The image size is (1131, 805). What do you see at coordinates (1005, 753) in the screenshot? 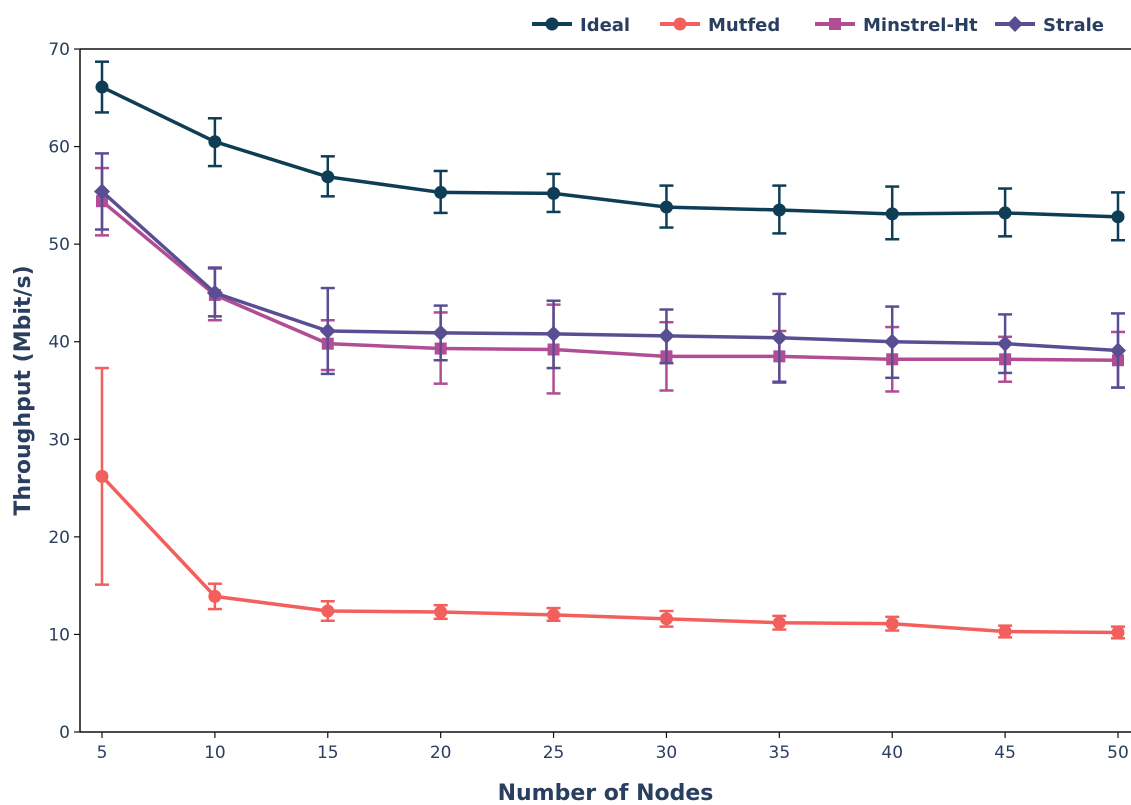
I see `x-tick-label: 45` at bounding box center [1005, 753].